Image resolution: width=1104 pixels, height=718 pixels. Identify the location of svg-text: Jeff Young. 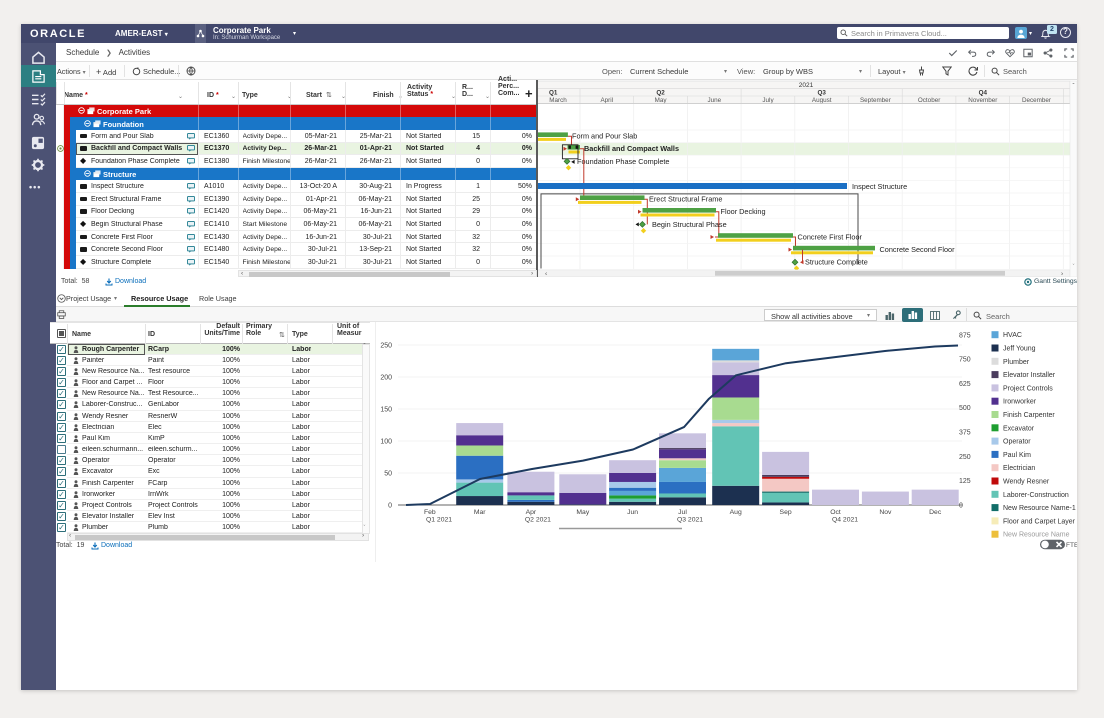
(1019, 349).